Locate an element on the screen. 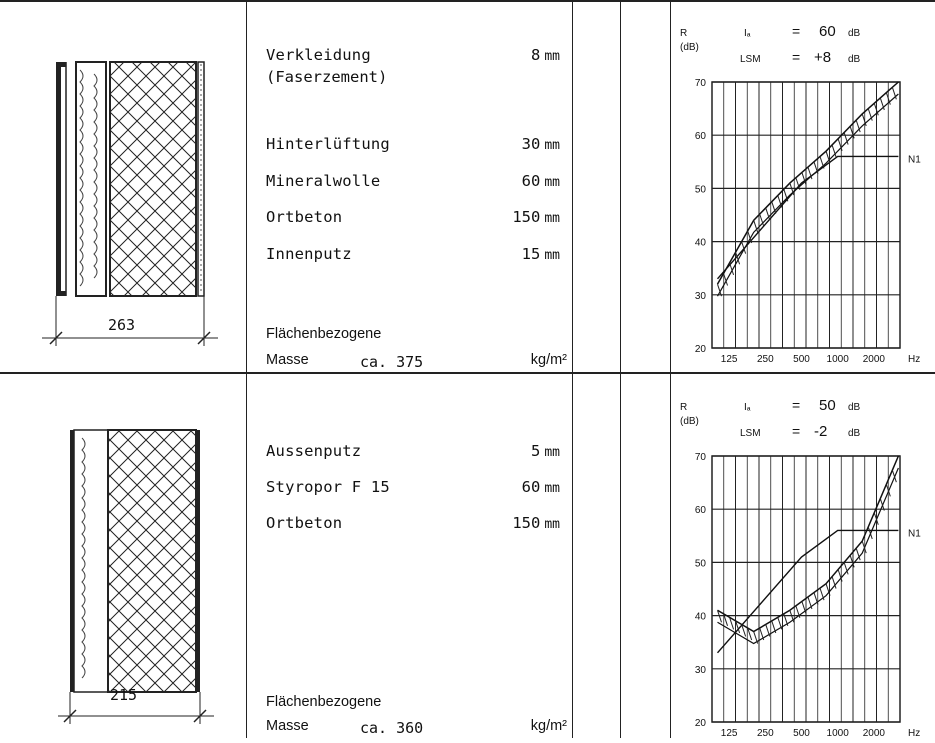 This screenshot has width=935, height=743. vertical-gridlines is located at coordinates (806, 215).